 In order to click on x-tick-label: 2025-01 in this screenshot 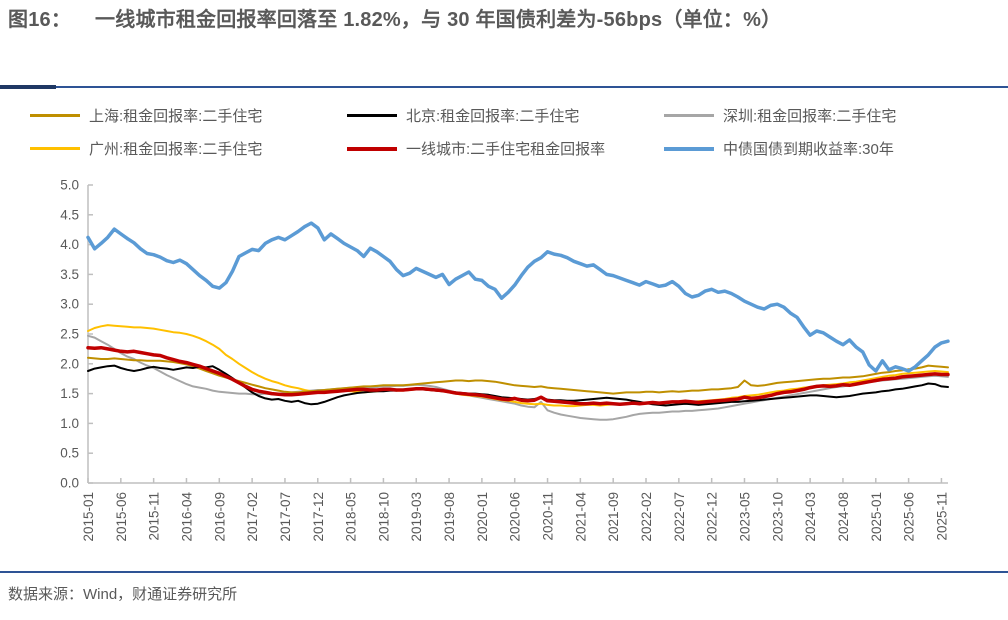, I will do `click(876, 517)`.